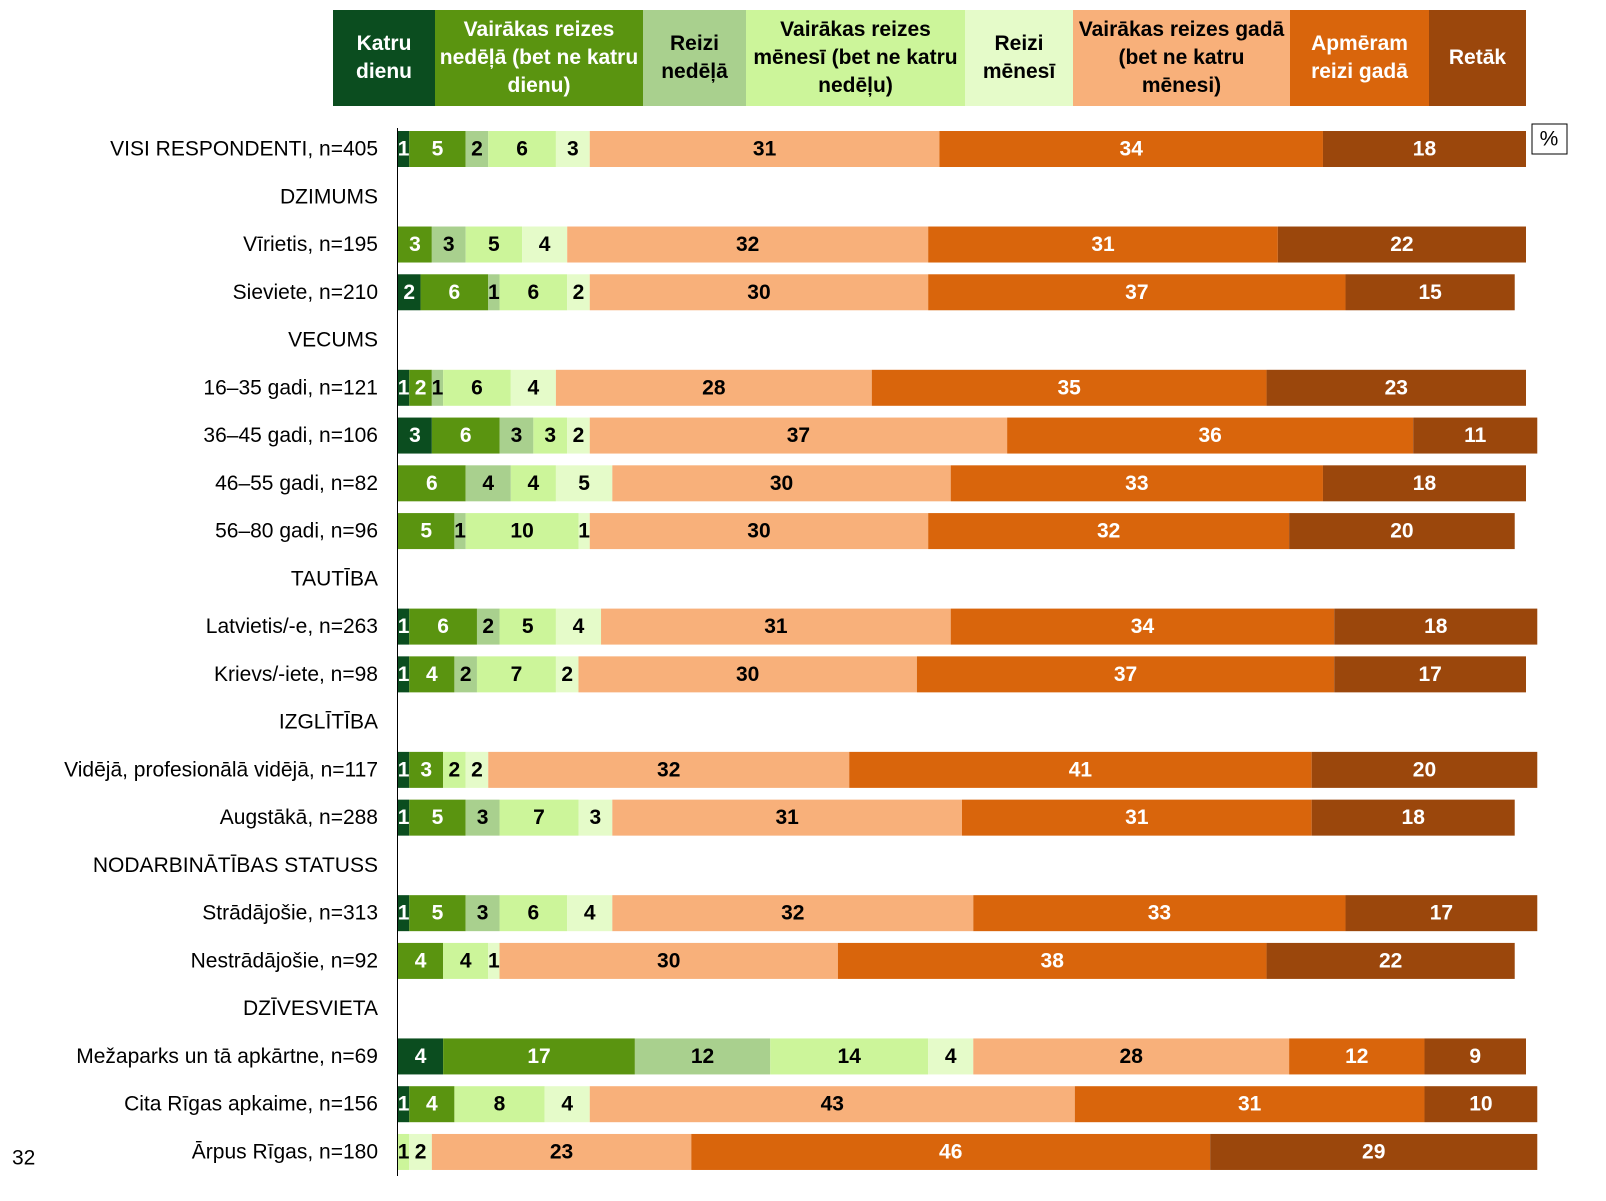 The height and width of the screenshot is (1201, 1606). What do you see at coordinates (694, 58) in the screenshot?
I see `legend-entry: Reizi nedēļā` at bounding box center [694, 58].